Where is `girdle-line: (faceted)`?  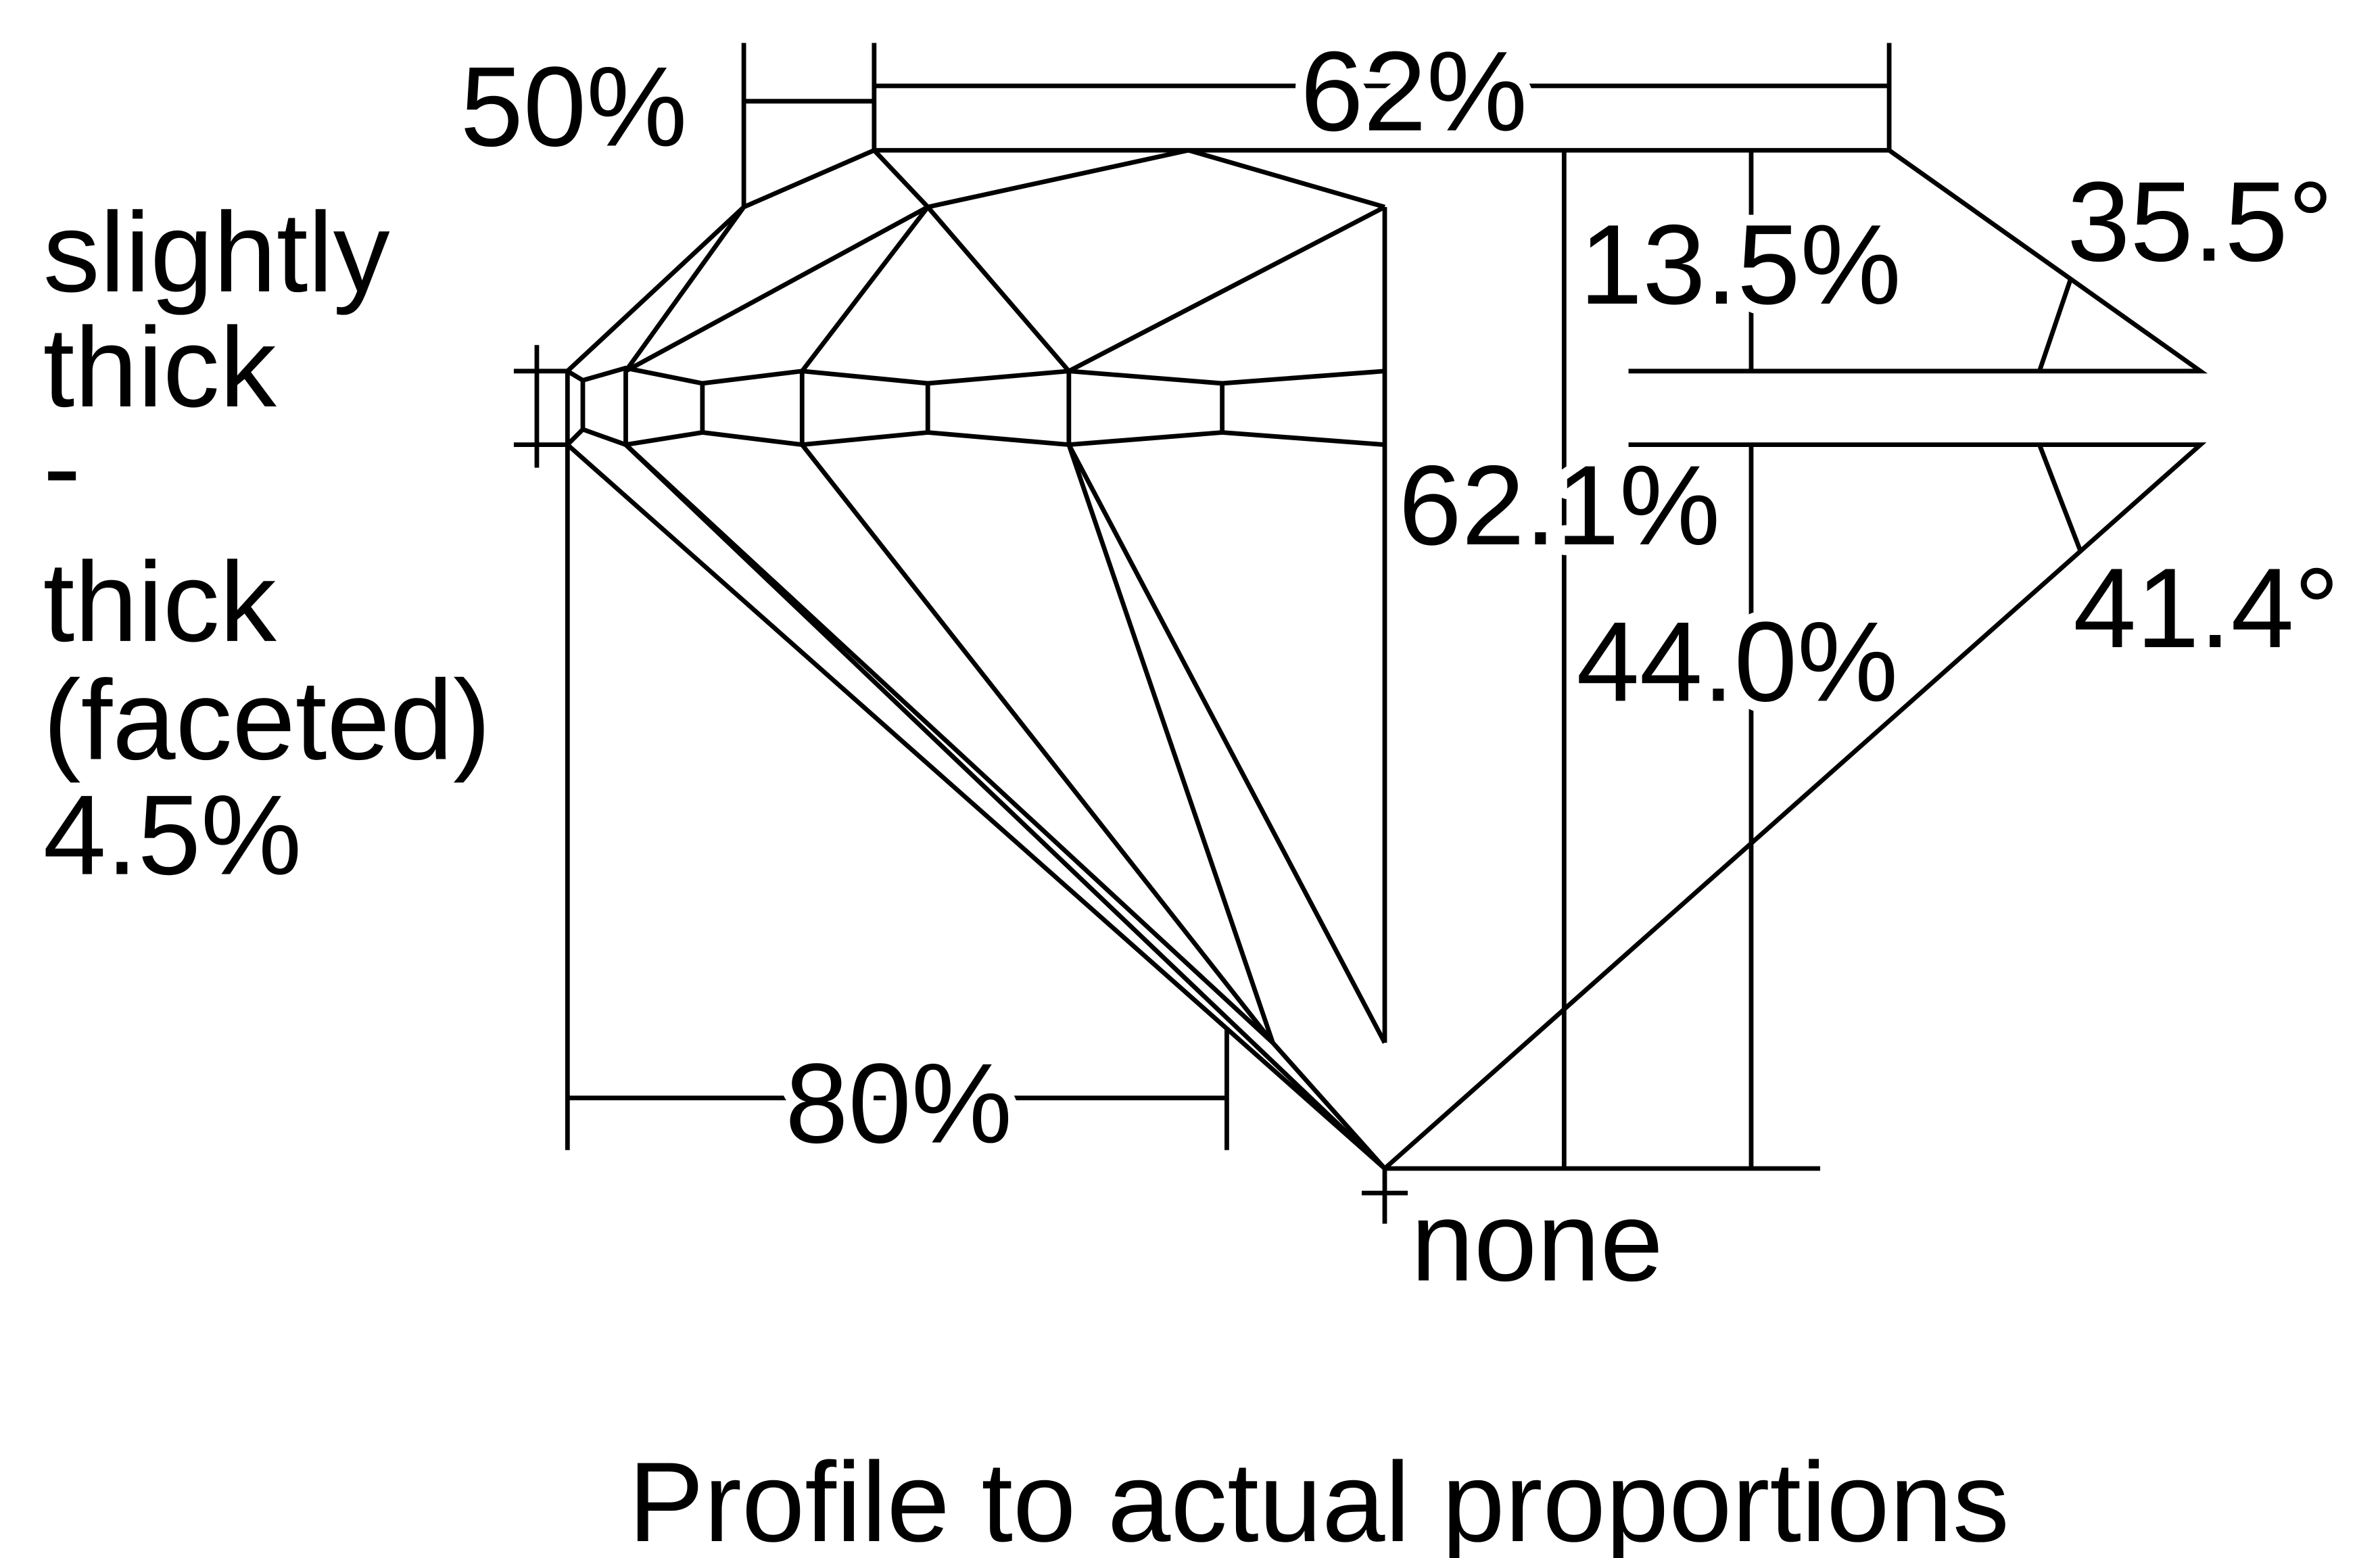
girdle-line: (faceted) is located at coordinates (267, 720).